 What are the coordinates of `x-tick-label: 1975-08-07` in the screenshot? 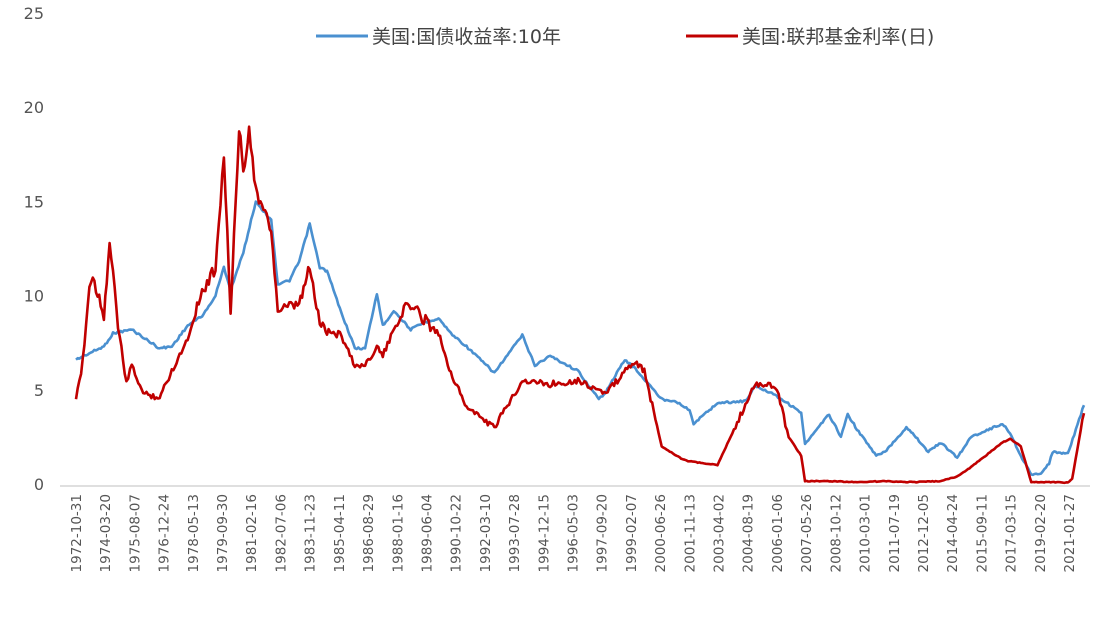 It's located at (135, 533).